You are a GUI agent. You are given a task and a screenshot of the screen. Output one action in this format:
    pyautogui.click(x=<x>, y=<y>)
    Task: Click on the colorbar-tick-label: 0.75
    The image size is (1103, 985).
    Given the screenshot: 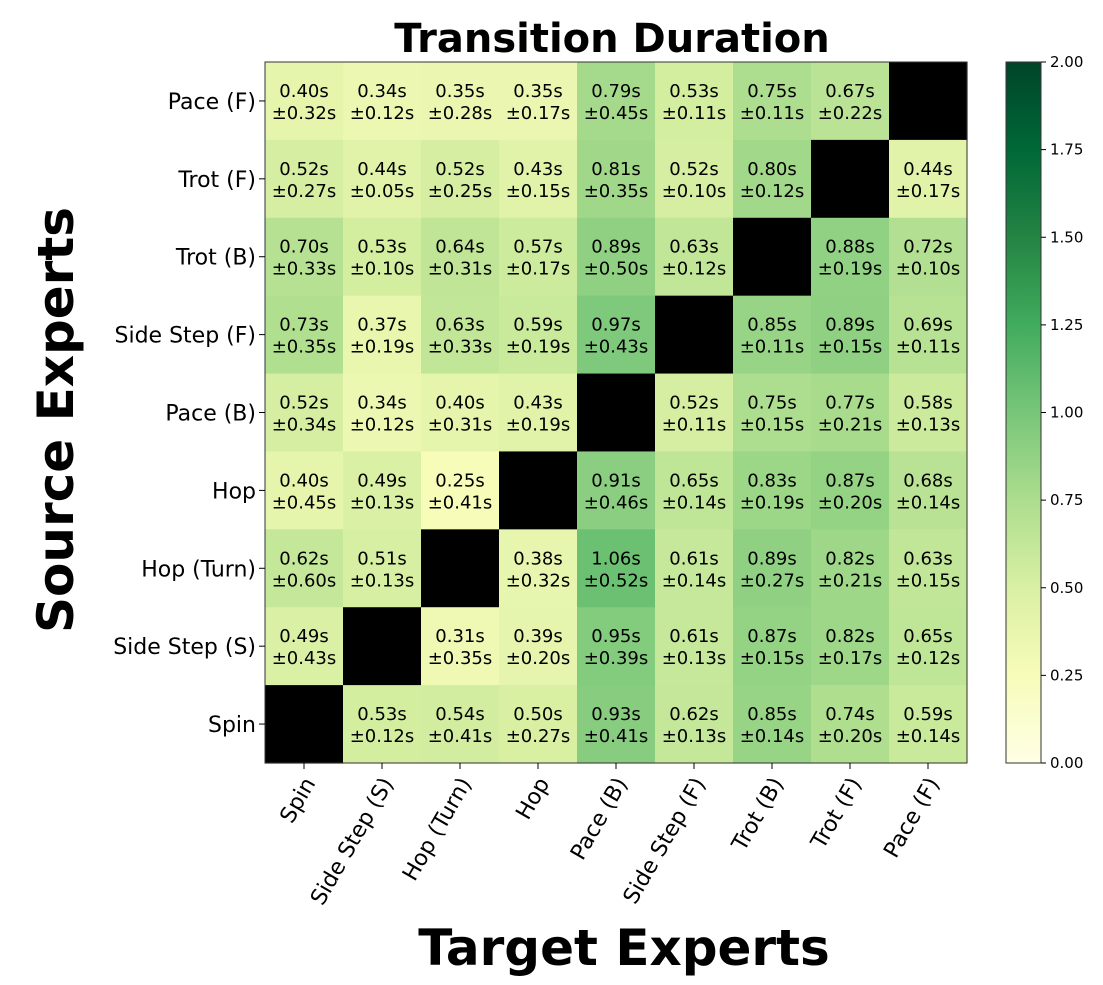 What is the action you would take?
    pyautogui.click(x=1066, y=500)
    